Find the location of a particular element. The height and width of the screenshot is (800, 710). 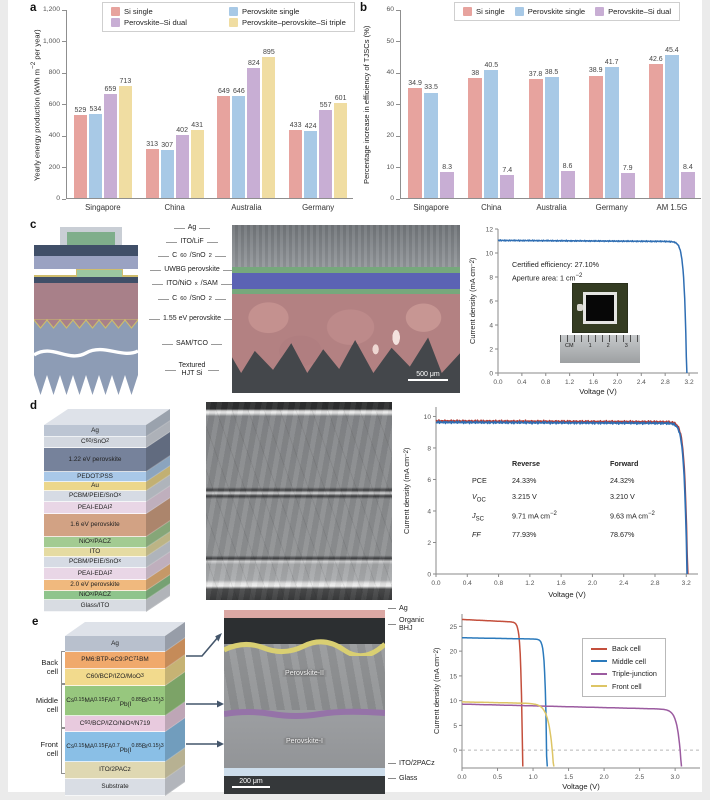

svg-text: 0.0 is located at coordinates (461, 777).